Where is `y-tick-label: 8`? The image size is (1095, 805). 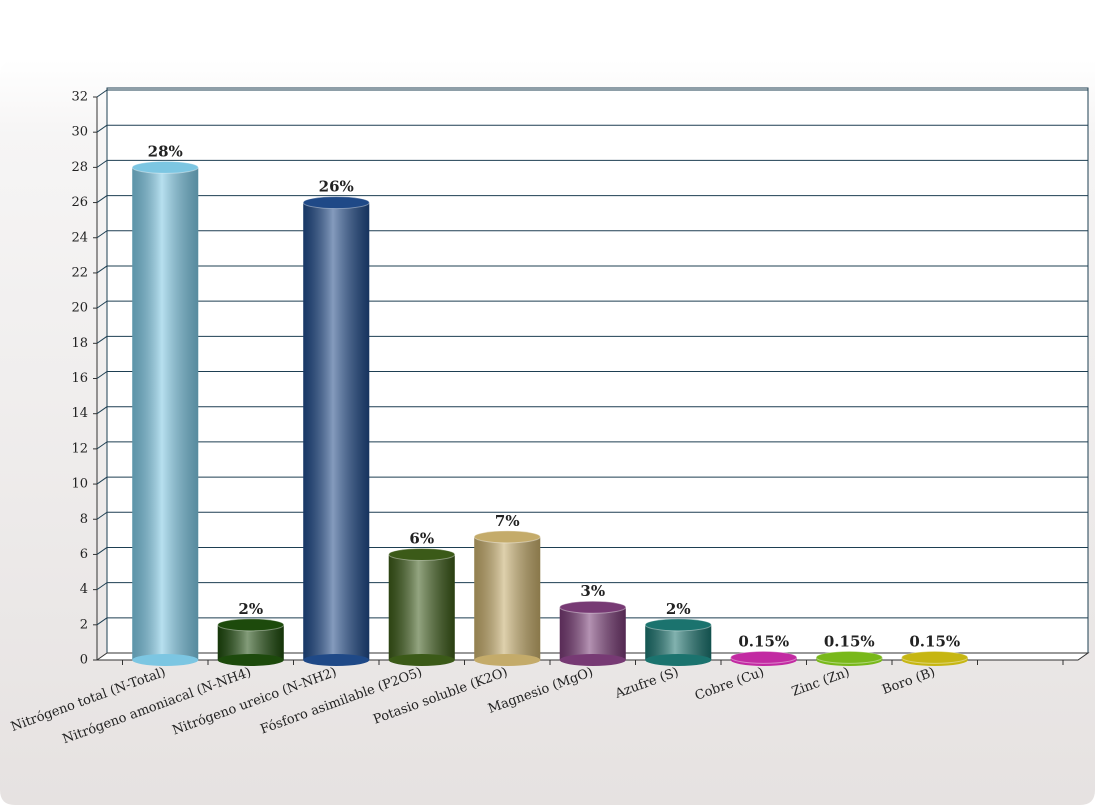 y-tick-label: 8 is located at coordinates (84, 519).